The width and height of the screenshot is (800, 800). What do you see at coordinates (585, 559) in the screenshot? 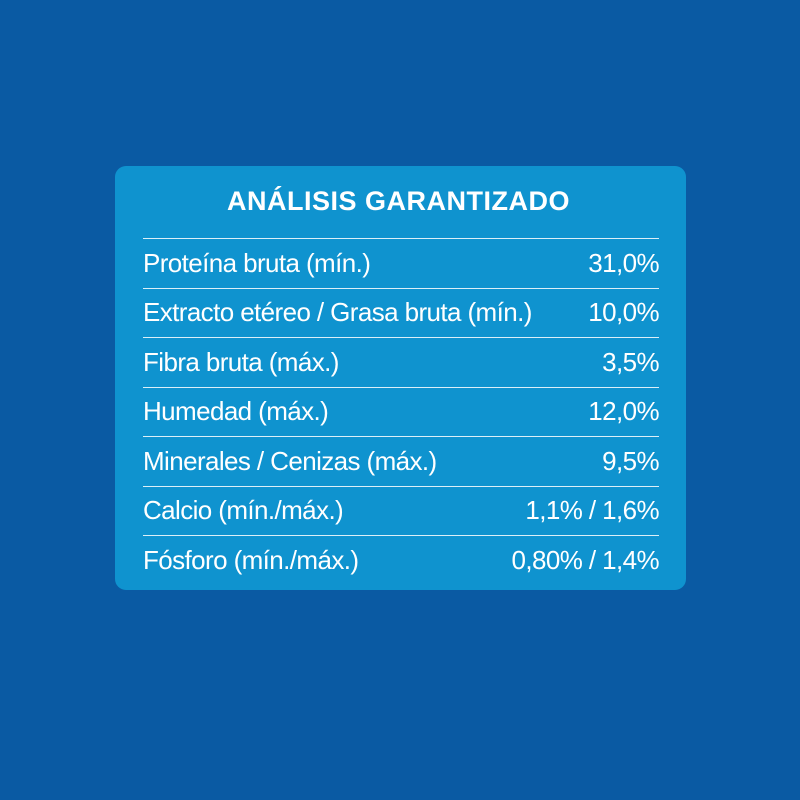
I see `row-value: 0,80% / 1,4%` at bounding box center [585, 559].